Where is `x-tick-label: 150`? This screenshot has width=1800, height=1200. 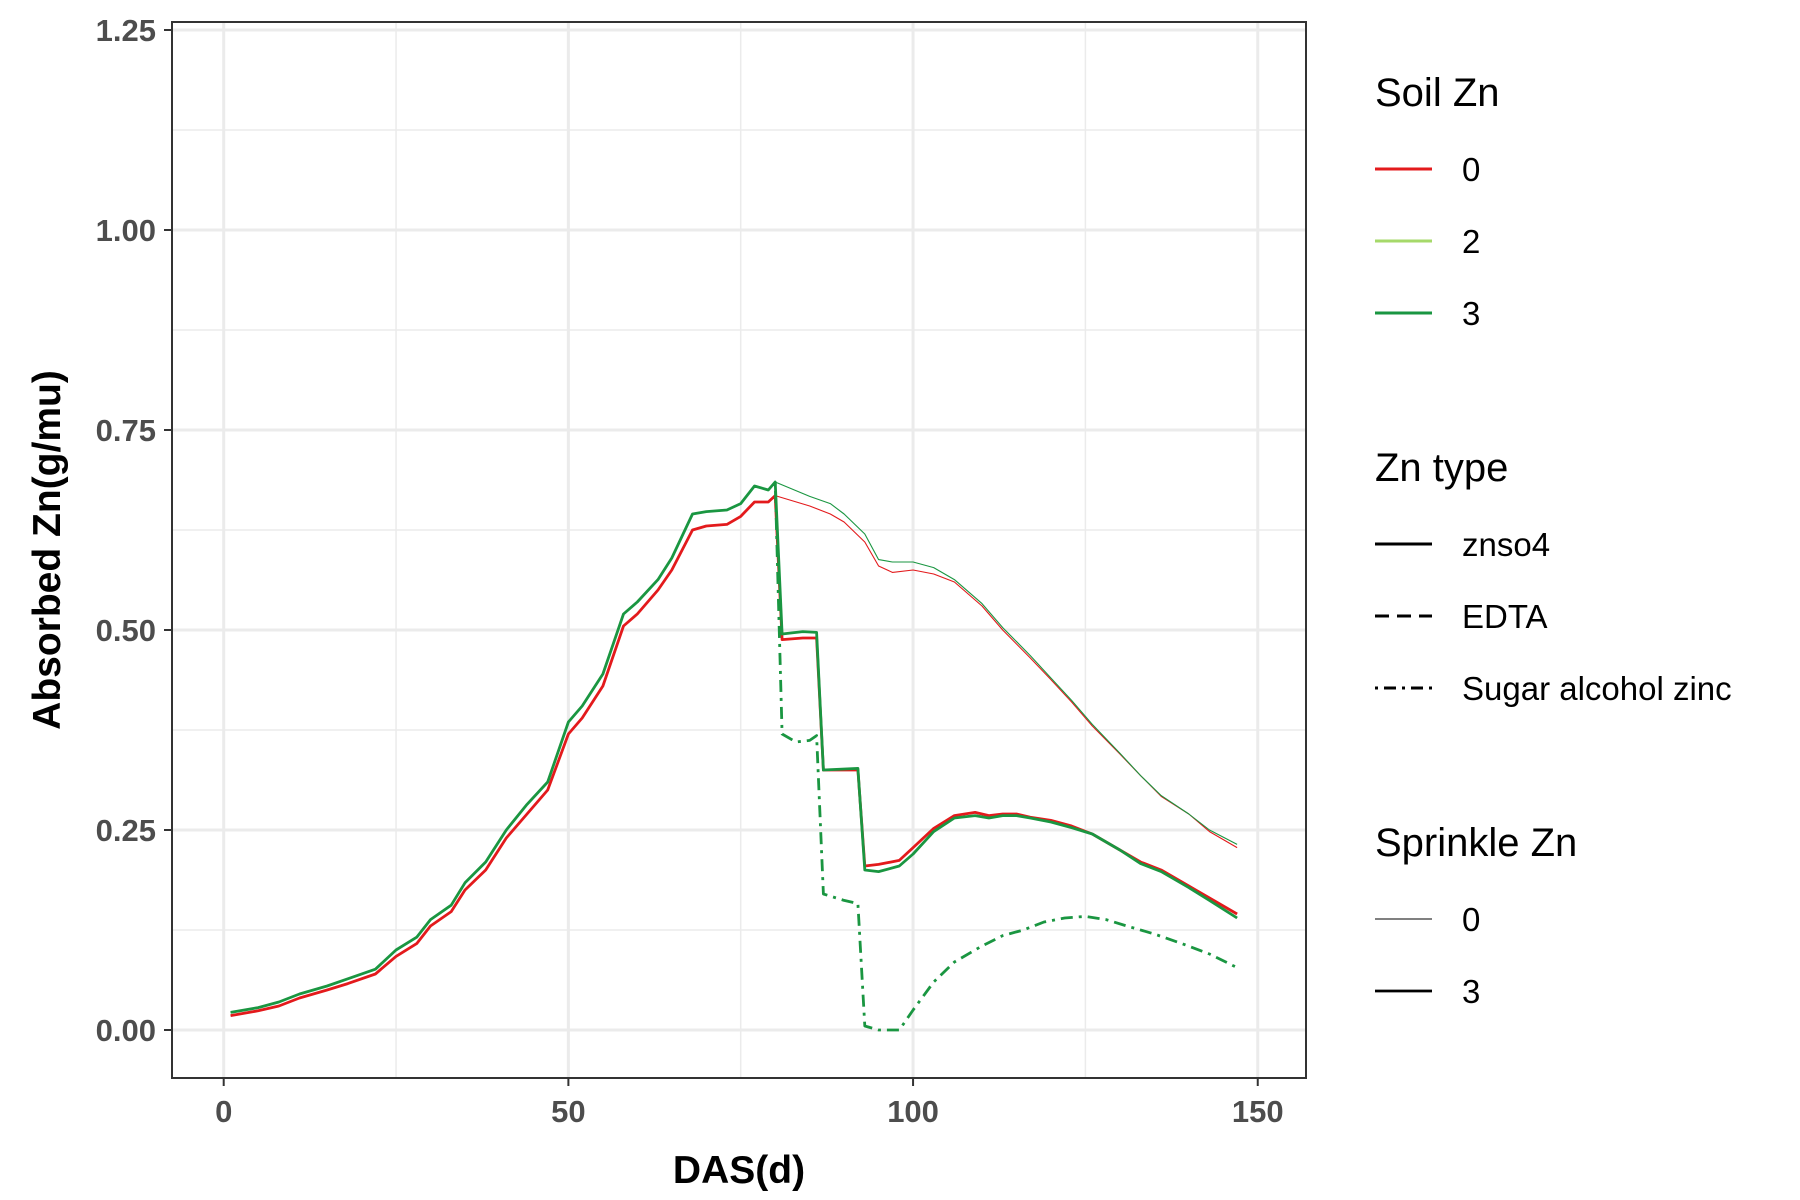
x-tick-label: 150 is located at coordinates (1258, 1111).